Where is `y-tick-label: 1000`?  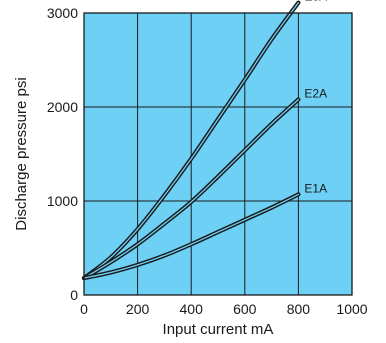
y-tick-label: 1000 is located at coordinates (62, 201).